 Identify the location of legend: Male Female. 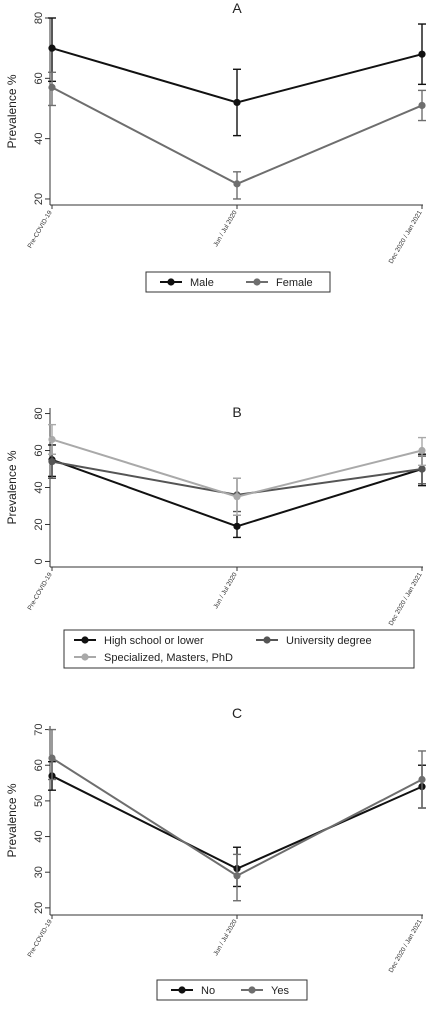
(238, 282).